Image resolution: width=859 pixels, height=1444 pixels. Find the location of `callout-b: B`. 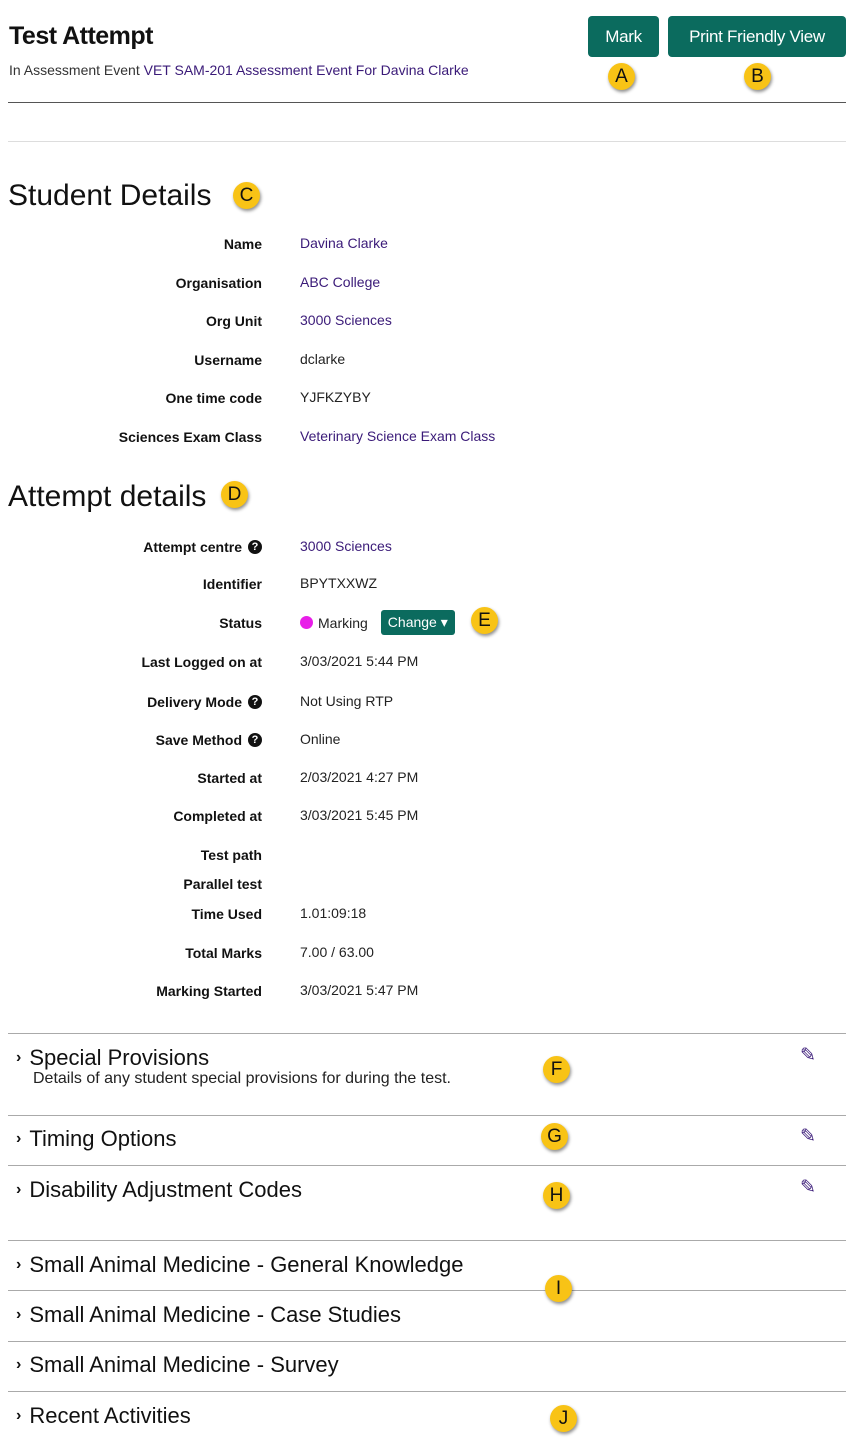

callout-b: B is located at coordinates (757, 76).